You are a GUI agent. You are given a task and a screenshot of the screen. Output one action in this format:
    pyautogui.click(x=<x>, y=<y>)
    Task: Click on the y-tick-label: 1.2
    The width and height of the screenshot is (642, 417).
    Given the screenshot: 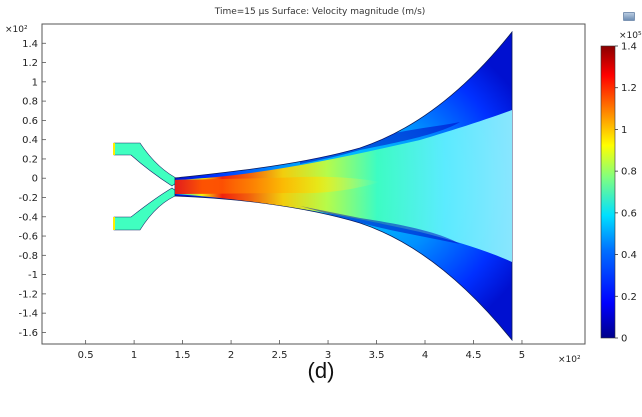 What is the action you would take?
    pyautogui.click(x=30, y=63)
    